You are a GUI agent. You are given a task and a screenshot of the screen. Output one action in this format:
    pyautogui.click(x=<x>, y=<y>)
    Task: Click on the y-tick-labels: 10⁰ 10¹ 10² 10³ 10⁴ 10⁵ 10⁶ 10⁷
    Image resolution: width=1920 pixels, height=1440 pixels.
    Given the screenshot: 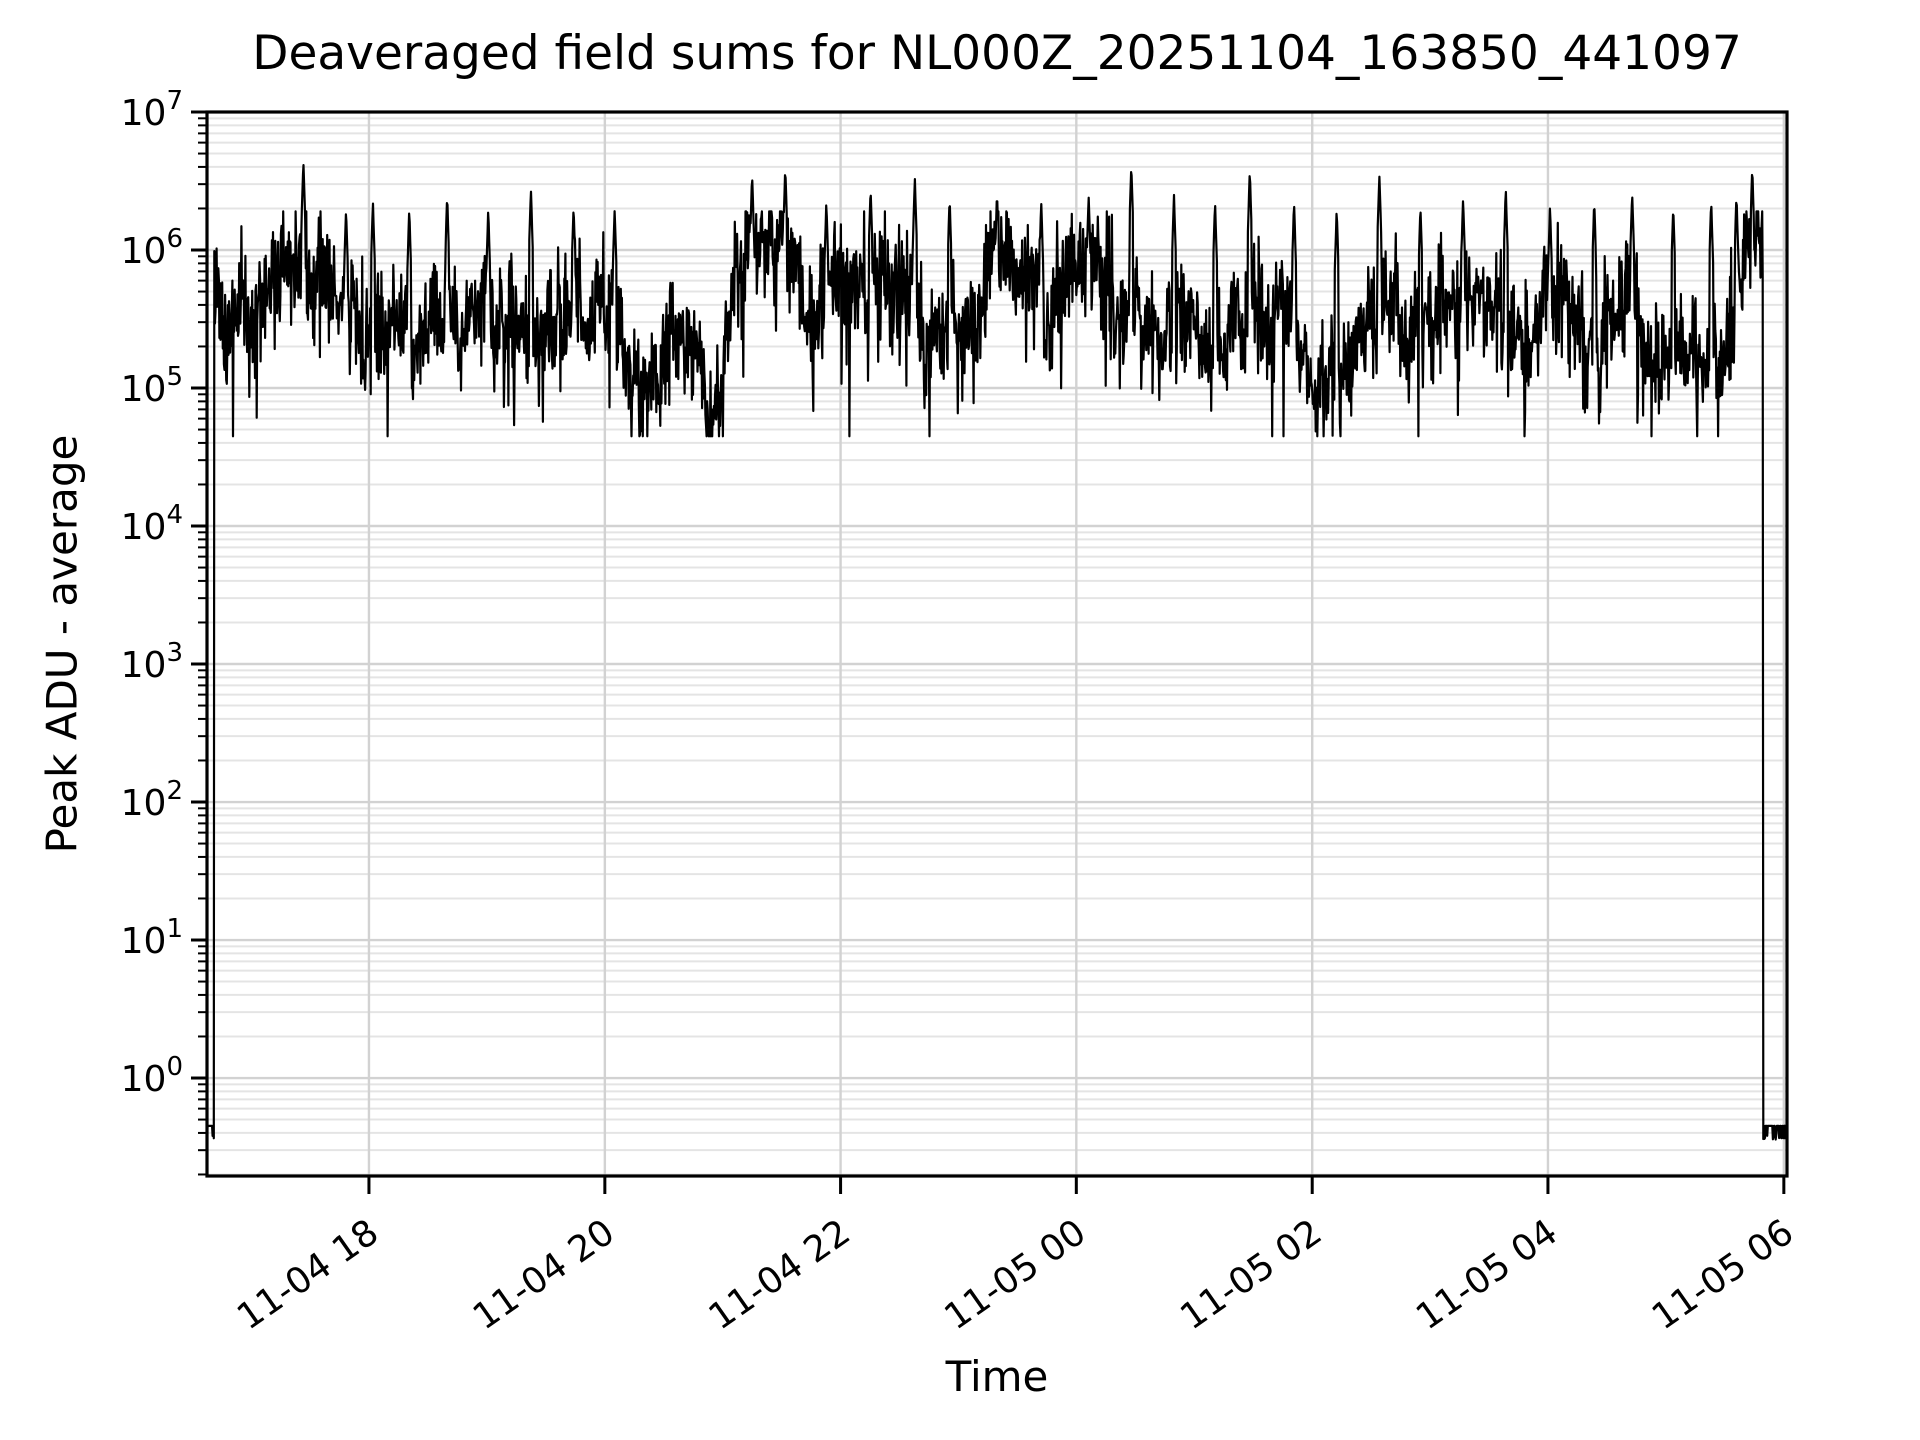 What is the action you would take?
    pyautogui.click(x=152, y=593)
    